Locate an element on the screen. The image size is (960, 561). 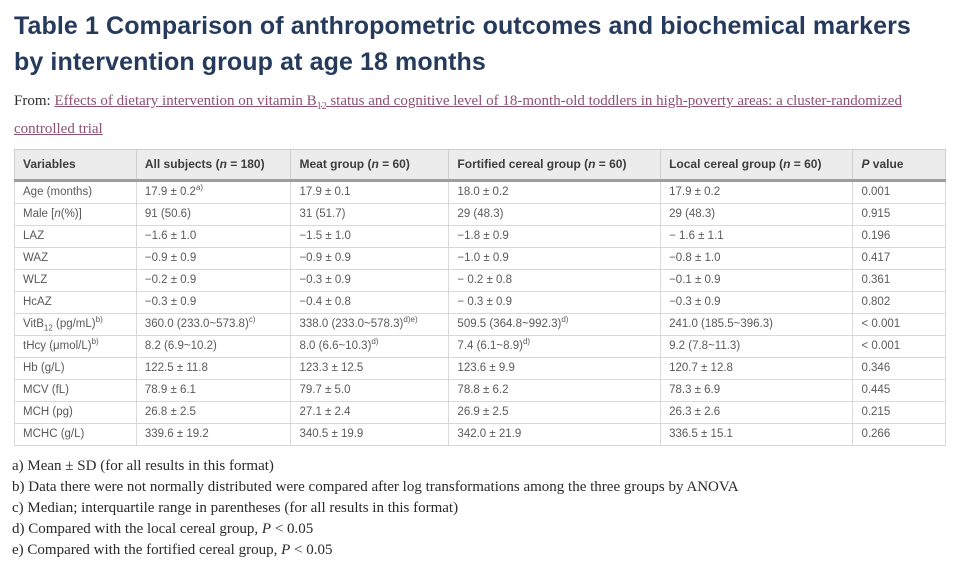
row-label: WAZ is located at coordinates (75, 258).